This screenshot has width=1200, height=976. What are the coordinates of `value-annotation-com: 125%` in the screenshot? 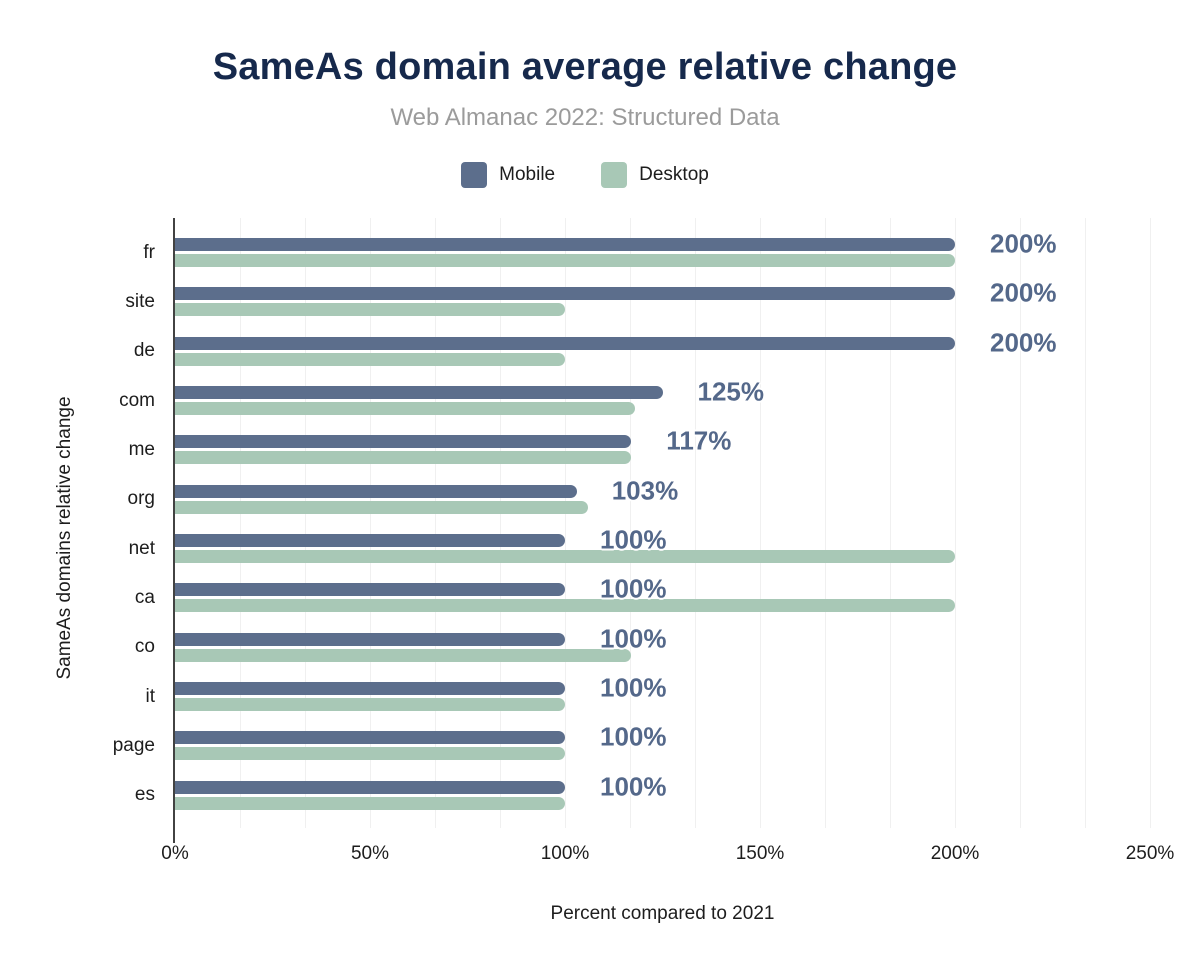 It's located at (731, 391).